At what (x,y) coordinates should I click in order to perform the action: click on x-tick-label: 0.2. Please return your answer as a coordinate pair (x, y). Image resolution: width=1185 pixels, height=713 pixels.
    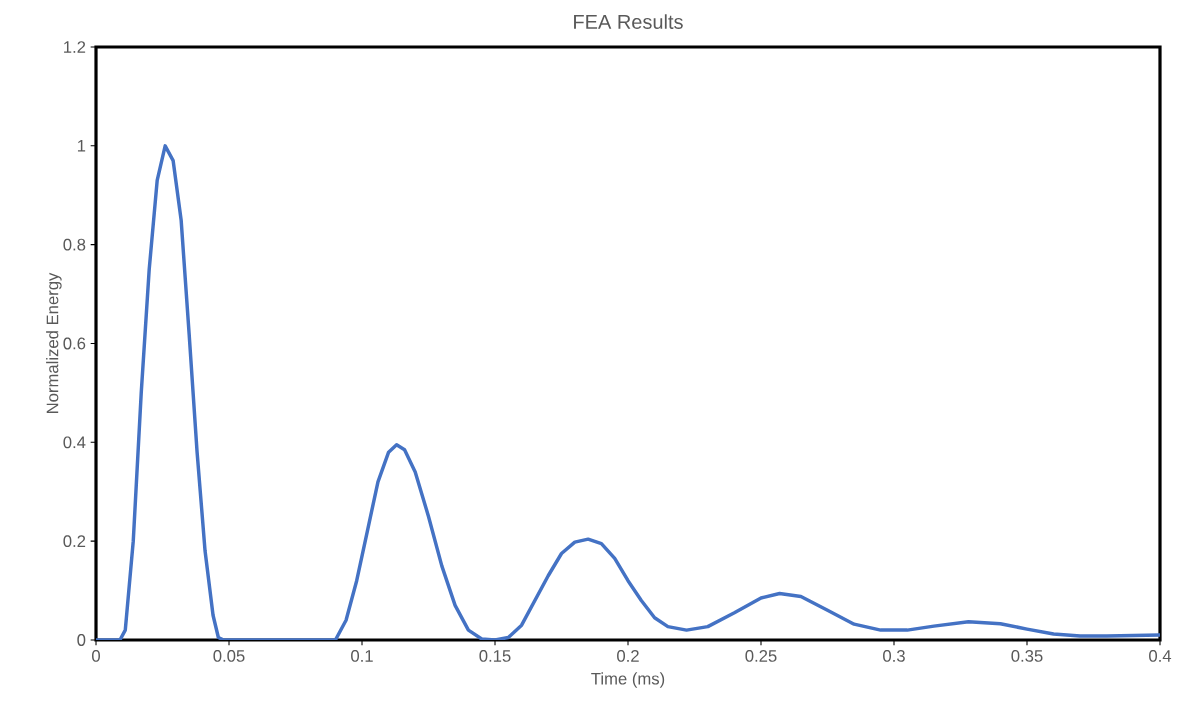
    Looking at the image, I should click on (628, 656).